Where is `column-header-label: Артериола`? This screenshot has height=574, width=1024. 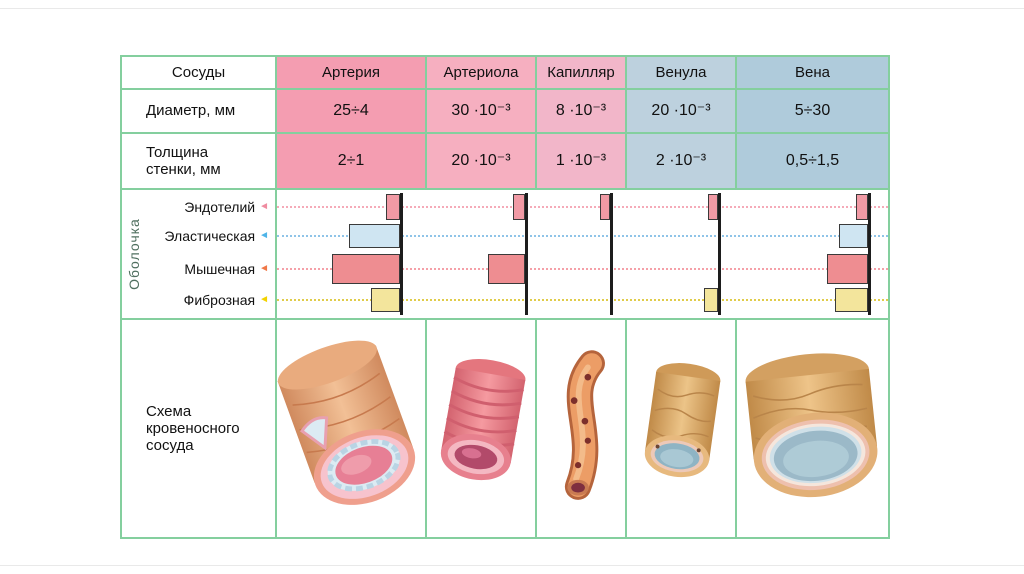 column-header-label: Артериола is located at coordinates (481, 72).